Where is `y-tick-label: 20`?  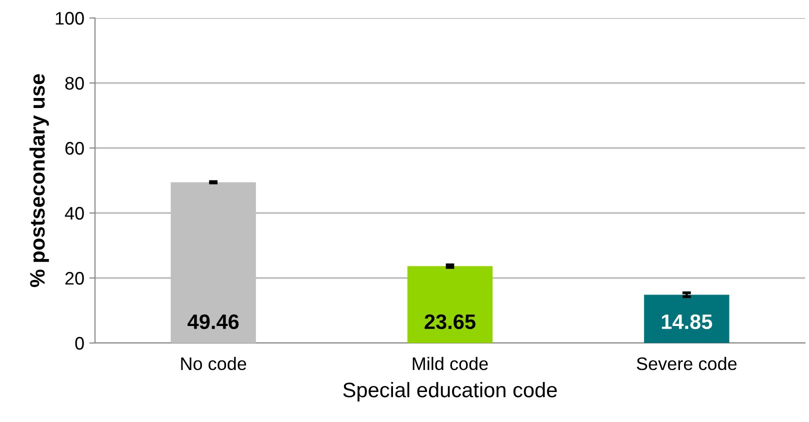
y-tick-label: 20 is located at coordinates (74, 278).